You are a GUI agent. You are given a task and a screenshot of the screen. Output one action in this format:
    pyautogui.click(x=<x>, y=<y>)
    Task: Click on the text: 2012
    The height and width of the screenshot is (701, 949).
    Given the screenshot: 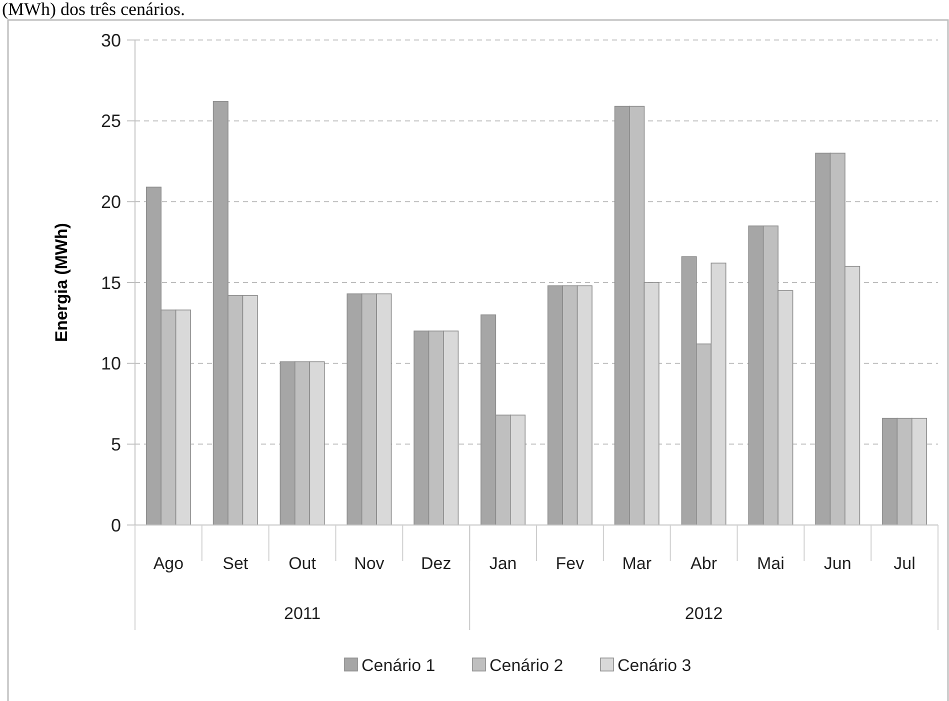 What is the action you would take?
    pyautogui.click(x=703, y=613)
    